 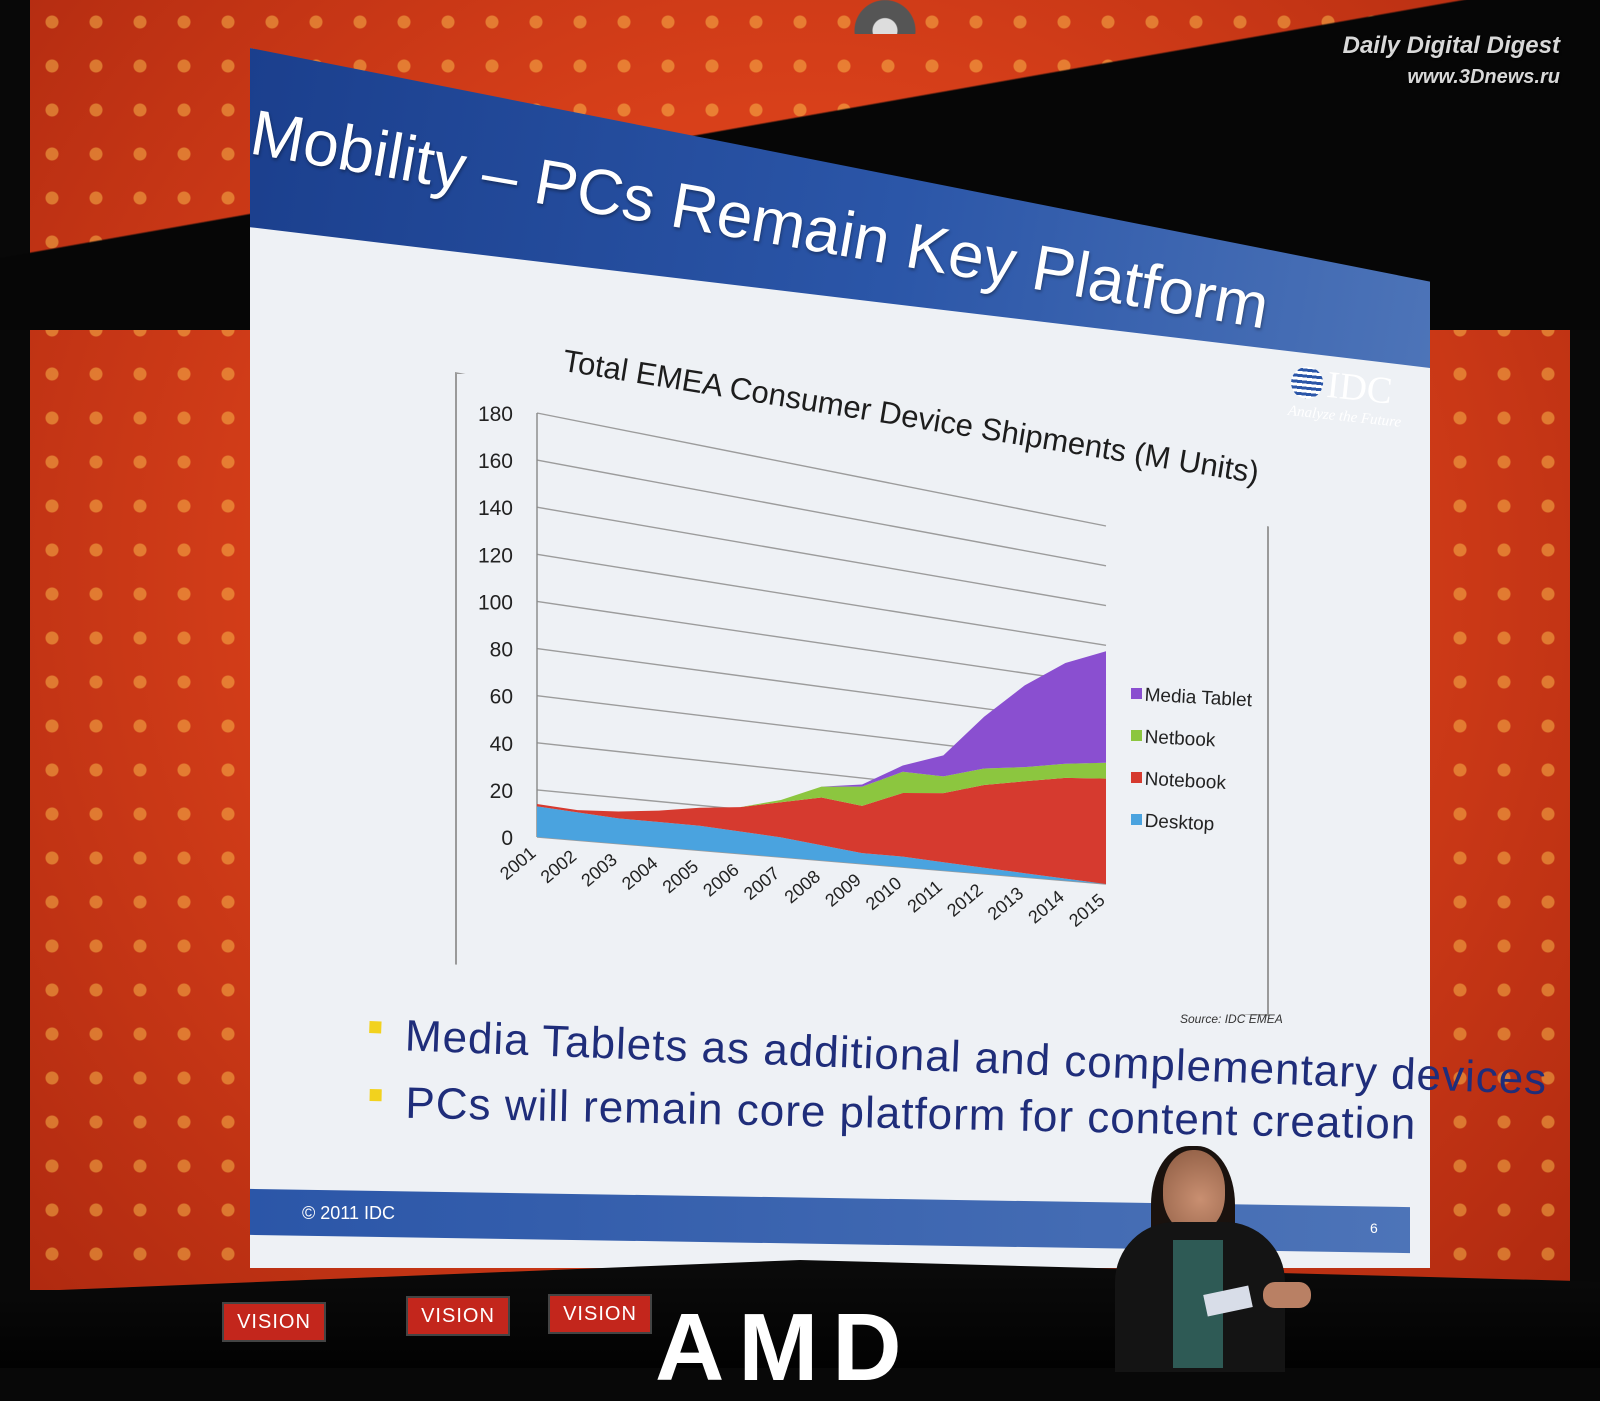 What do you see at coordinates (785, 1347) in the screenshot?
I see `amd-sign: AMD` at bounding box center [785, 1347].